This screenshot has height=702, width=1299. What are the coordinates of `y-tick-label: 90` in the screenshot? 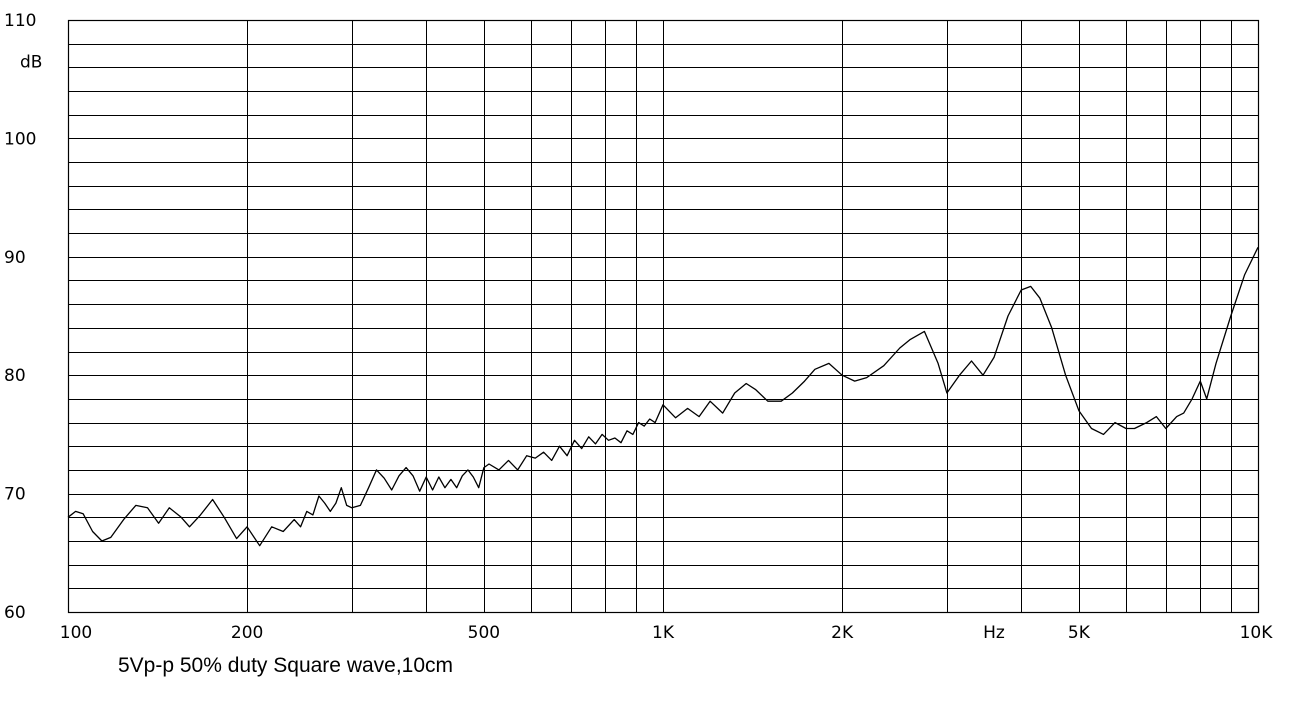 It's located at (15, 258).